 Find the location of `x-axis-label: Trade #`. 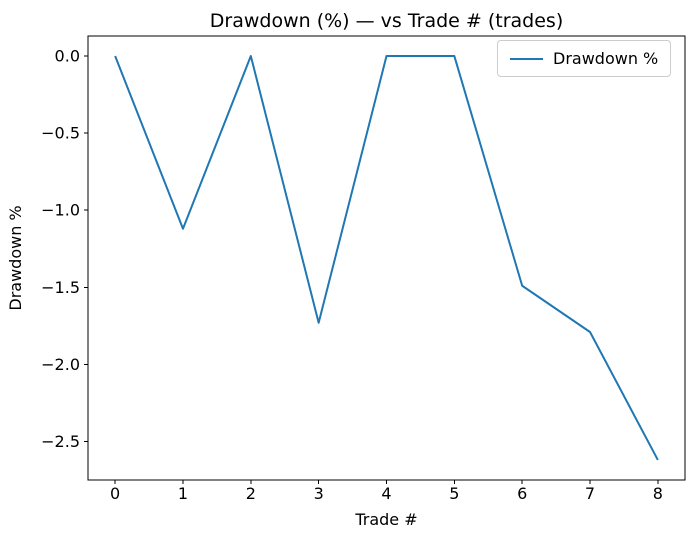

x-axis-label: Trade # is located at coordinates (386, 519).